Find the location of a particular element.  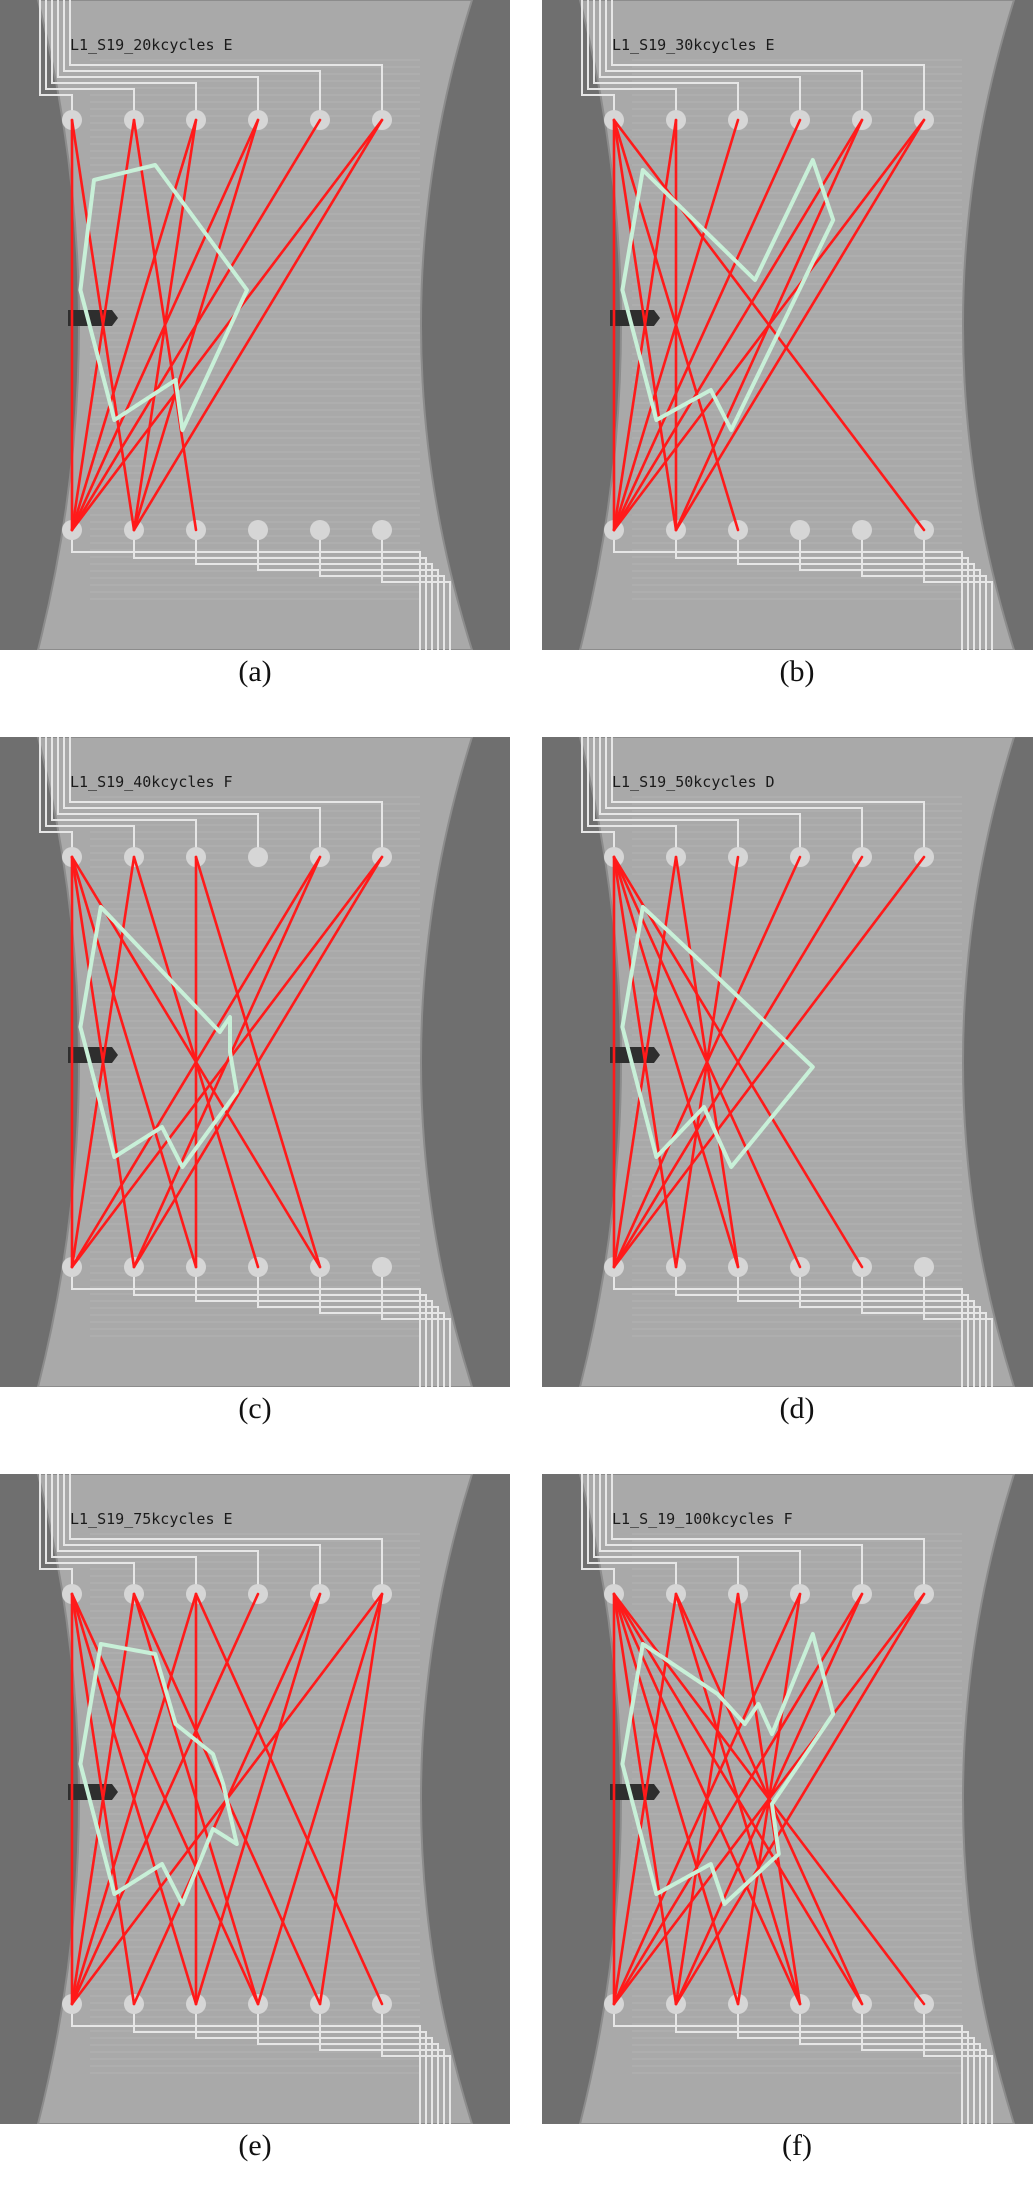

panel-caption: (e) is located at coordinates (255, 2145).